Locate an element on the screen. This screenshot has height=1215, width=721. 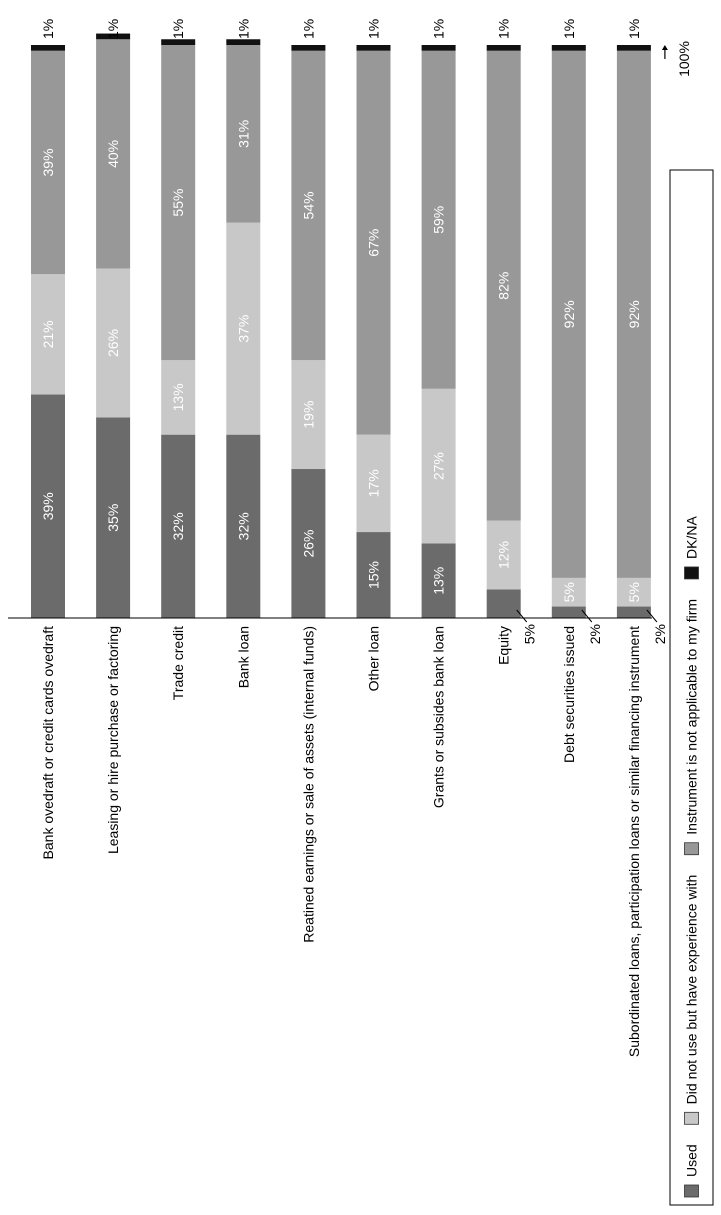
bar-label-4-7: 1% is located at coordinates (439, 29).